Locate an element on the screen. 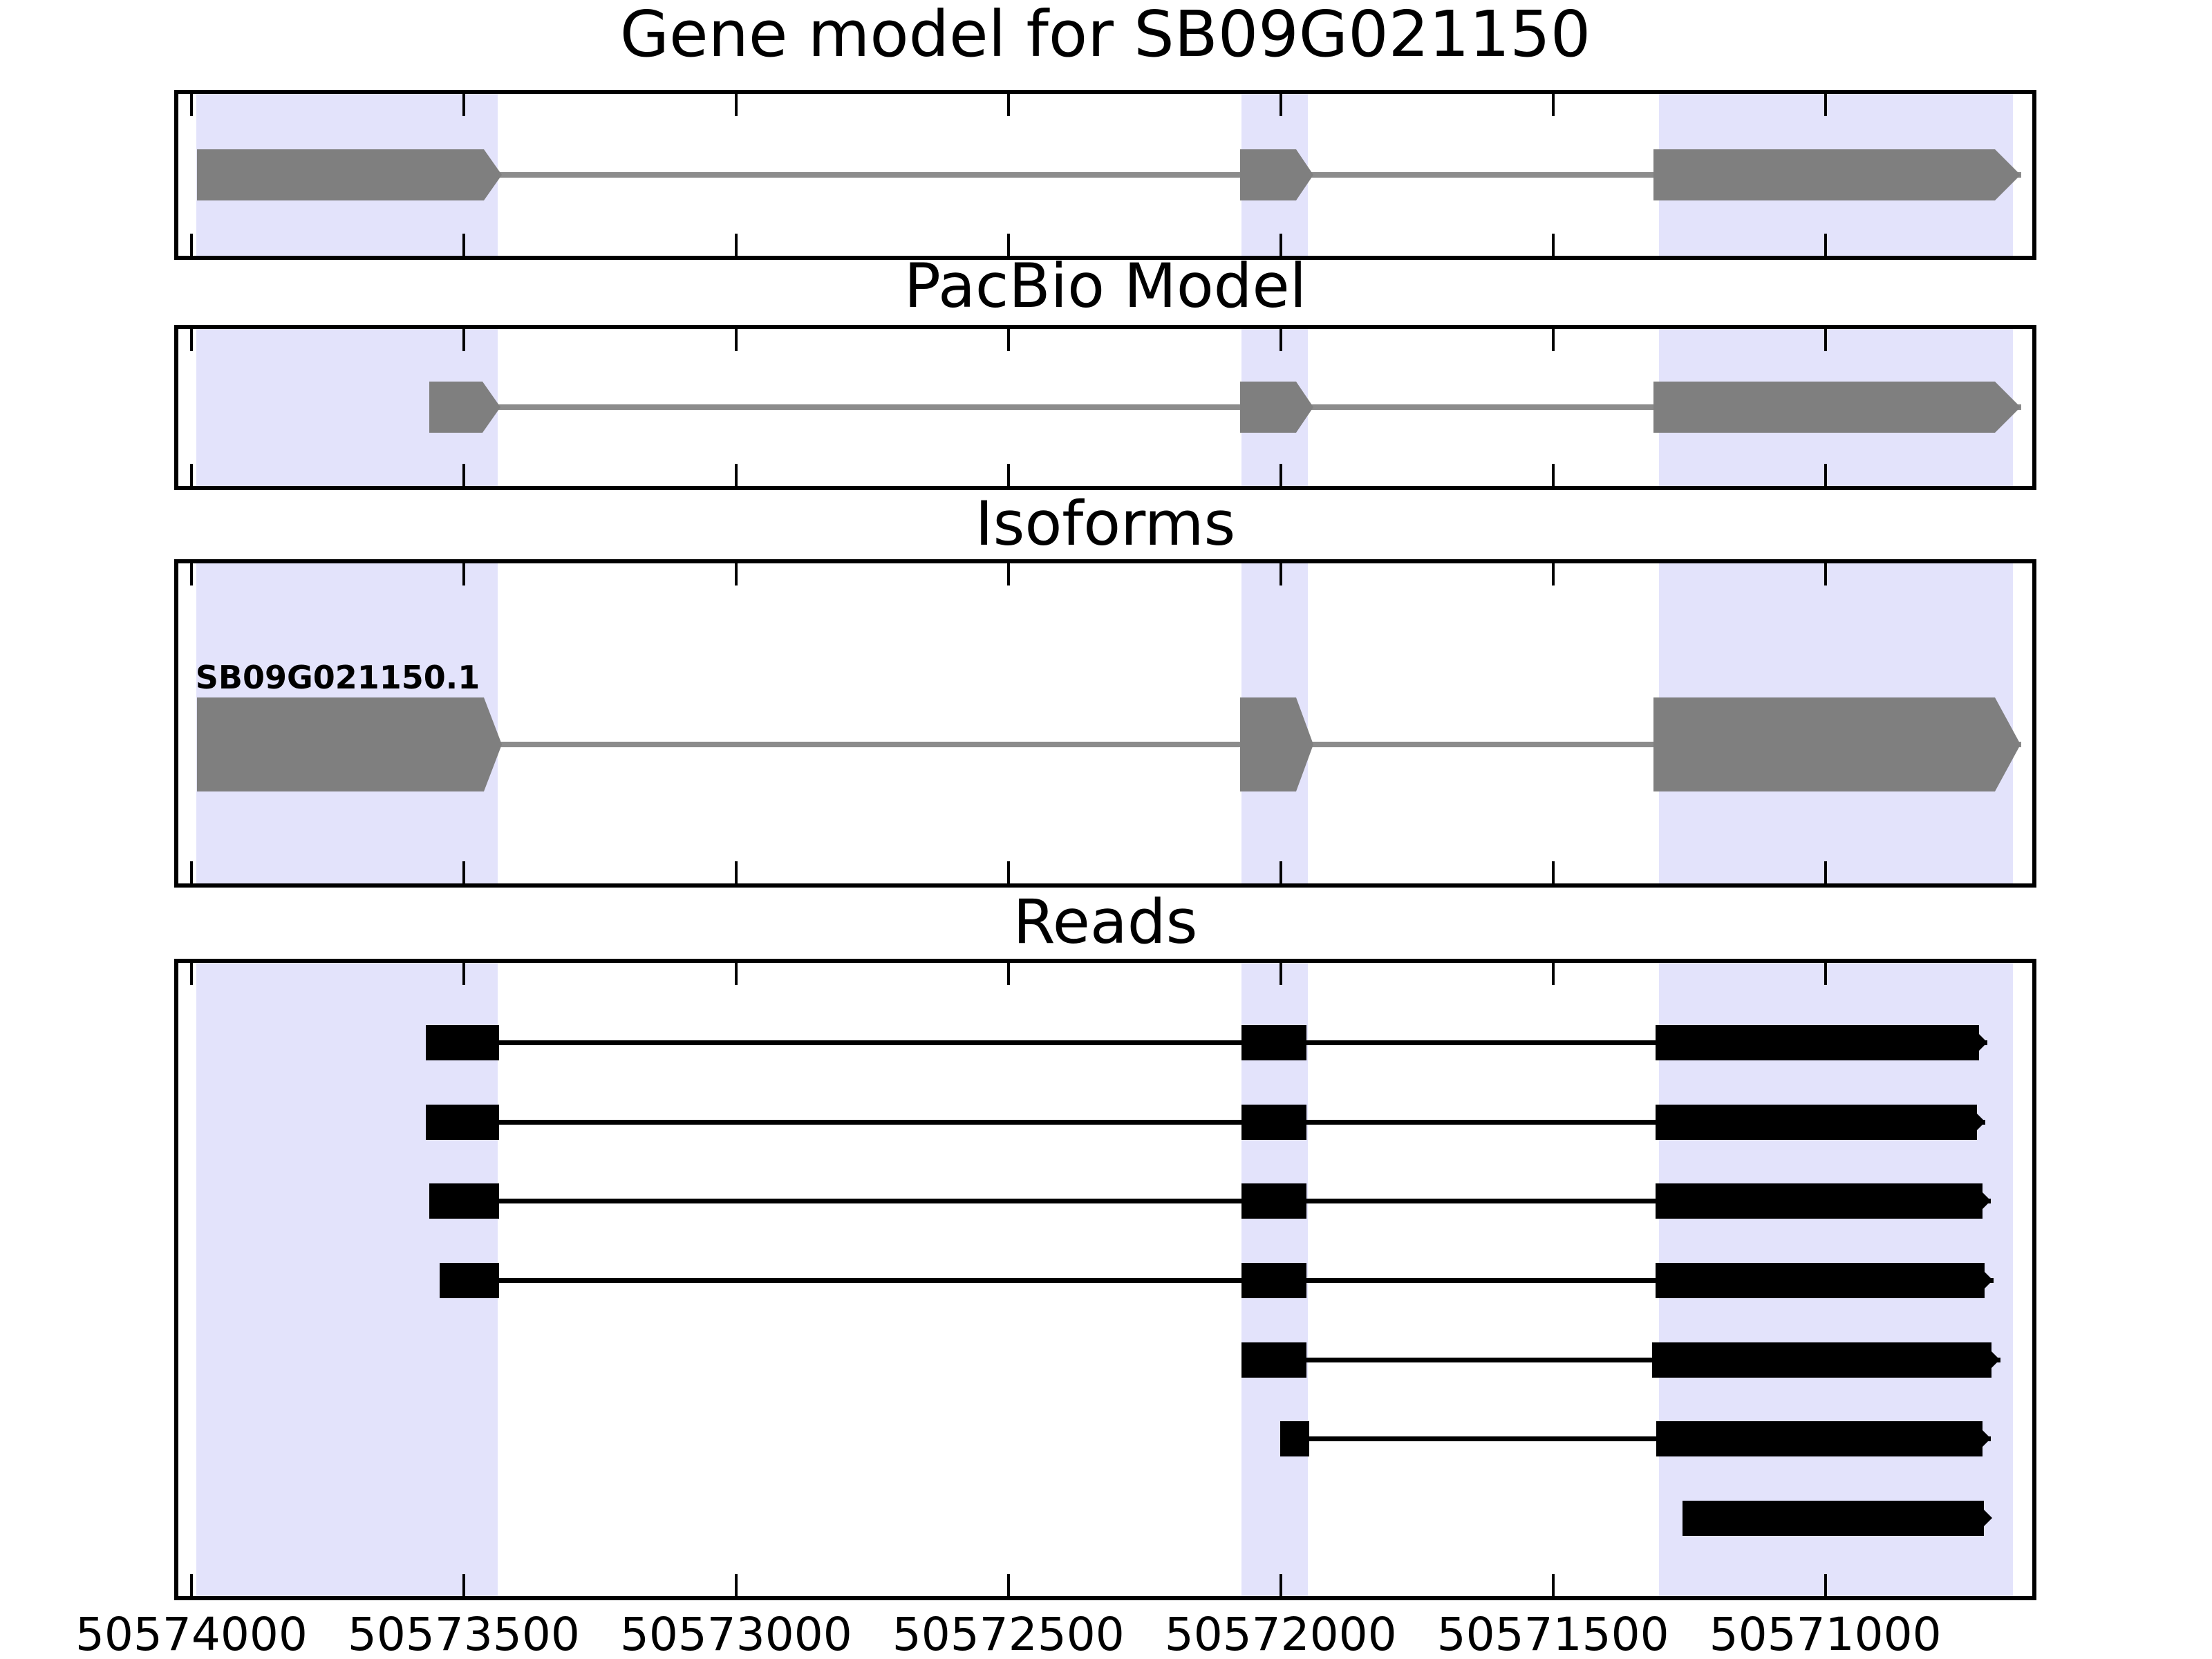  isoforms-section-title: Isoforms is located at coordinates (1105, 523).